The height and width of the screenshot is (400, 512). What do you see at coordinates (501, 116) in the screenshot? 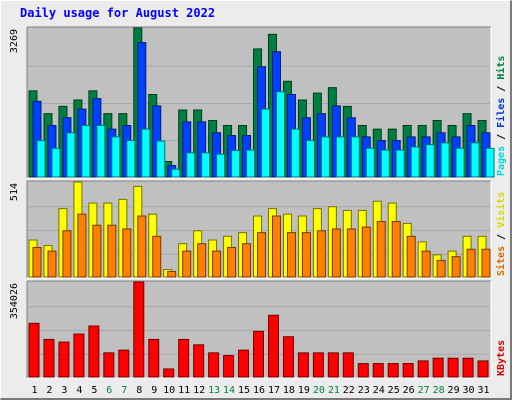
I see `legend-0: Pages / Files / Hits` at bounding box center [501, 116].